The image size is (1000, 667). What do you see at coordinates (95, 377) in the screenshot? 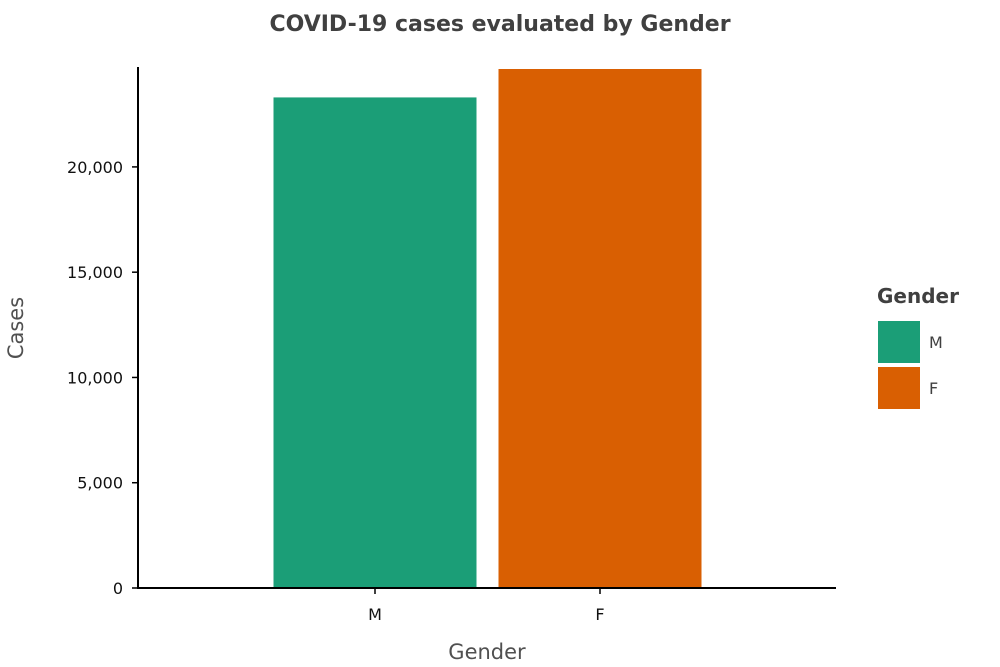
I see `y-tick-label: 10,000` at bounding box center [95, 377].